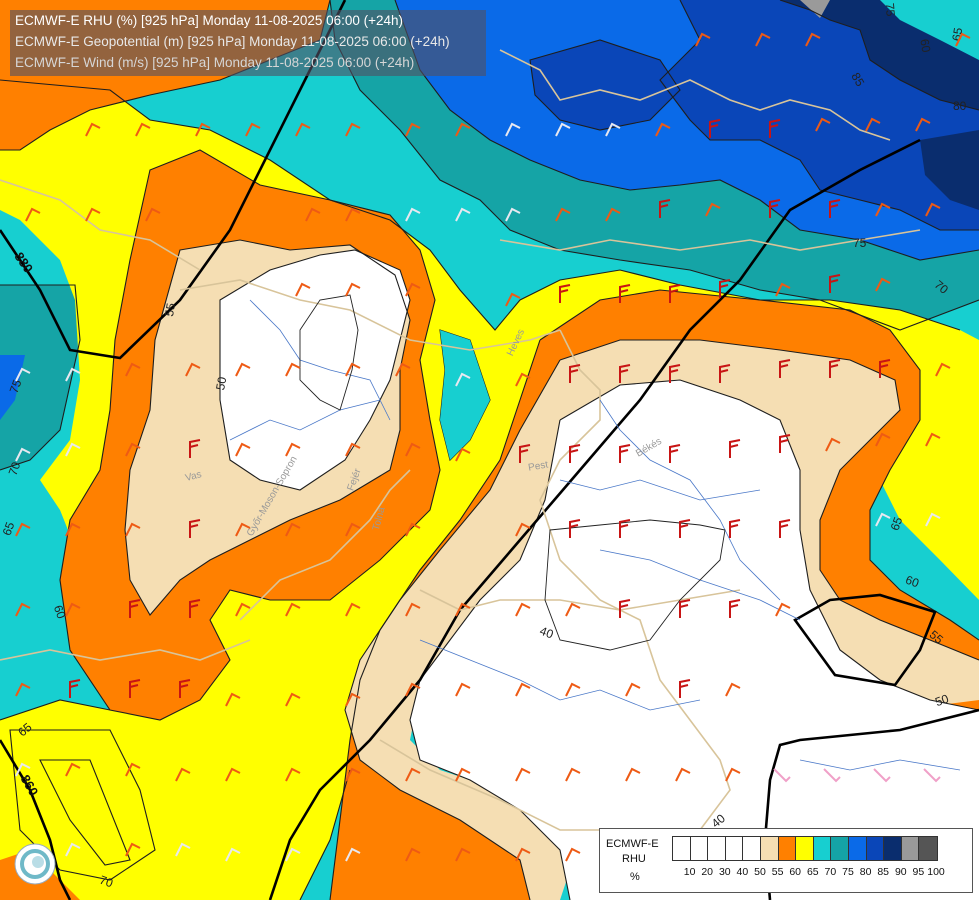 This screenshot has height=900, width=979. What do you see at coordinates (707, 872) in the screenshot?
I see `legend-tick-label: 20` at bounding box center [707, 872].